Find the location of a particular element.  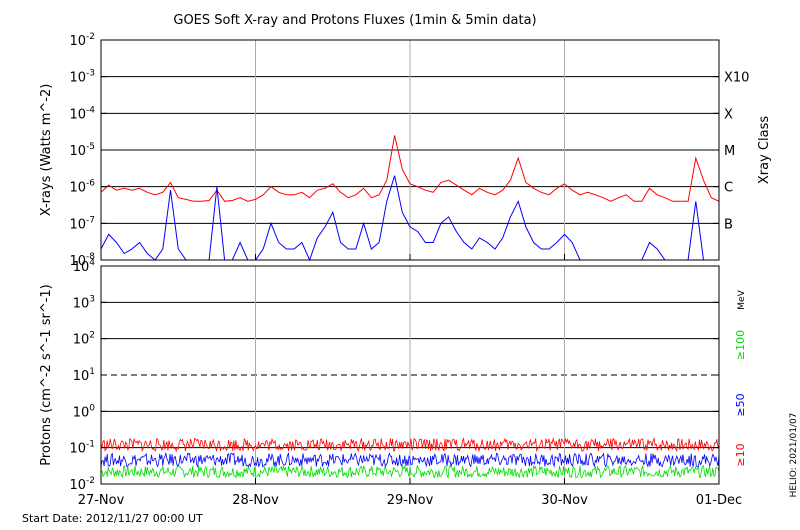

proton-y-tick-label: 10⁻² is located at coordinates (82, 484).